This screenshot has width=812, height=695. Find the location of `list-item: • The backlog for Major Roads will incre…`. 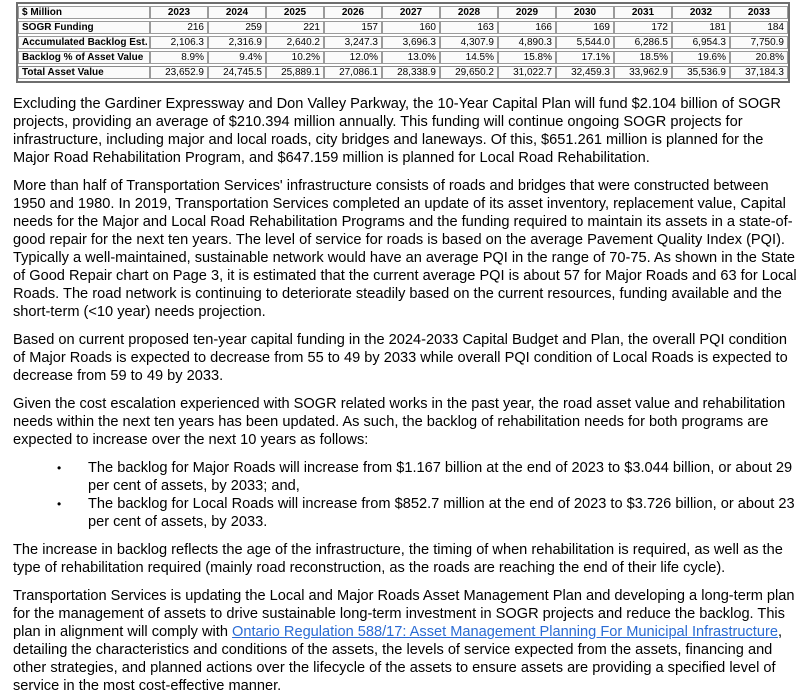

list-item: • The backlog for Major Roads will incre… is located at coordinates (428, 477).